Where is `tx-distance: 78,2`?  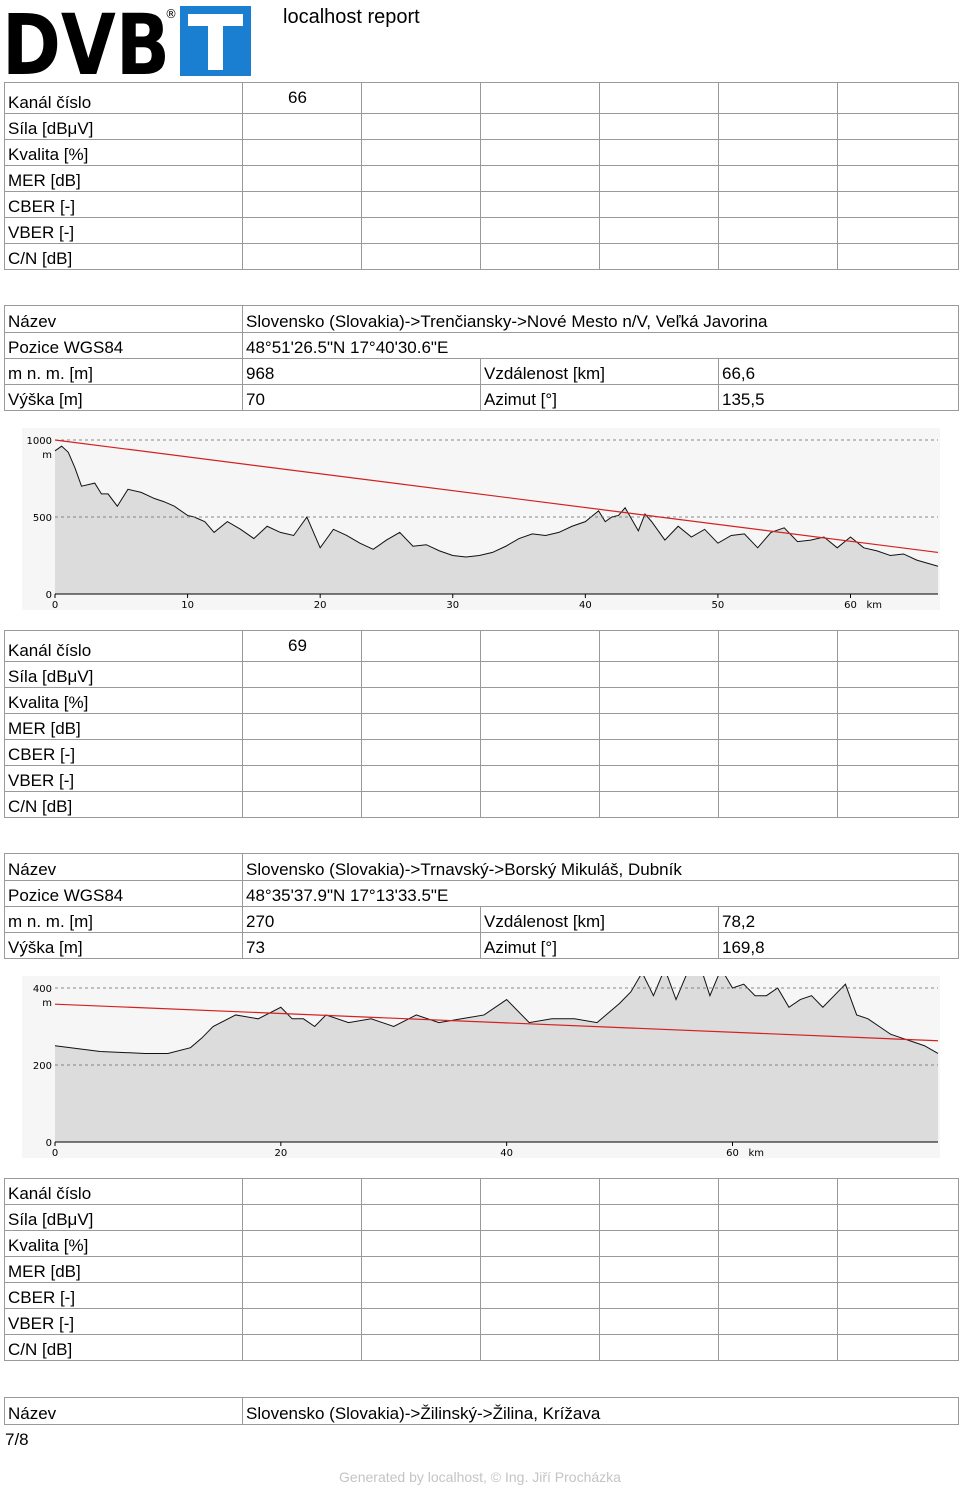 tx-distance: 78,2 is located at coordinates (838, 919).